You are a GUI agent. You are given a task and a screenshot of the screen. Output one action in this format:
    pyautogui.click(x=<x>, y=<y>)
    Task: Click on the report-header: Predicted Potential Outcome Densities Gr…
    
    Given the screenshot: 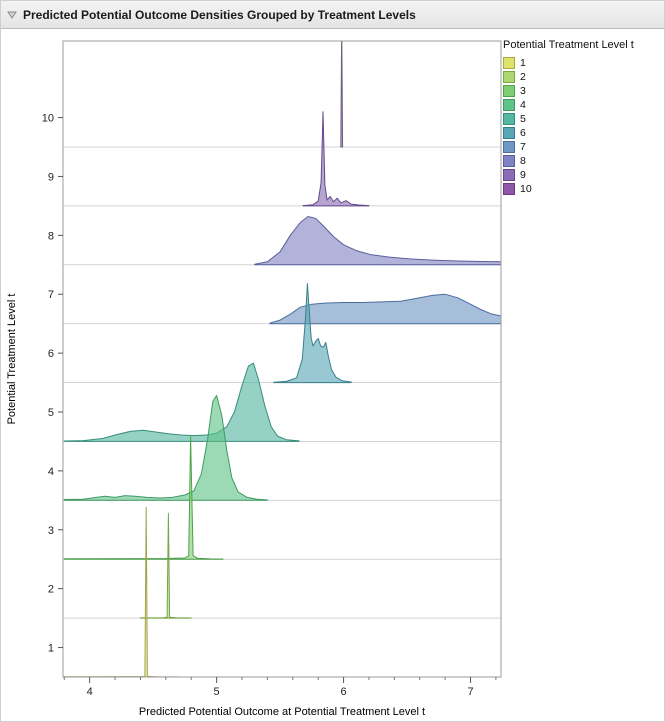 What is the action you would take?
    pyautogui.click(x=332, y=15)
    